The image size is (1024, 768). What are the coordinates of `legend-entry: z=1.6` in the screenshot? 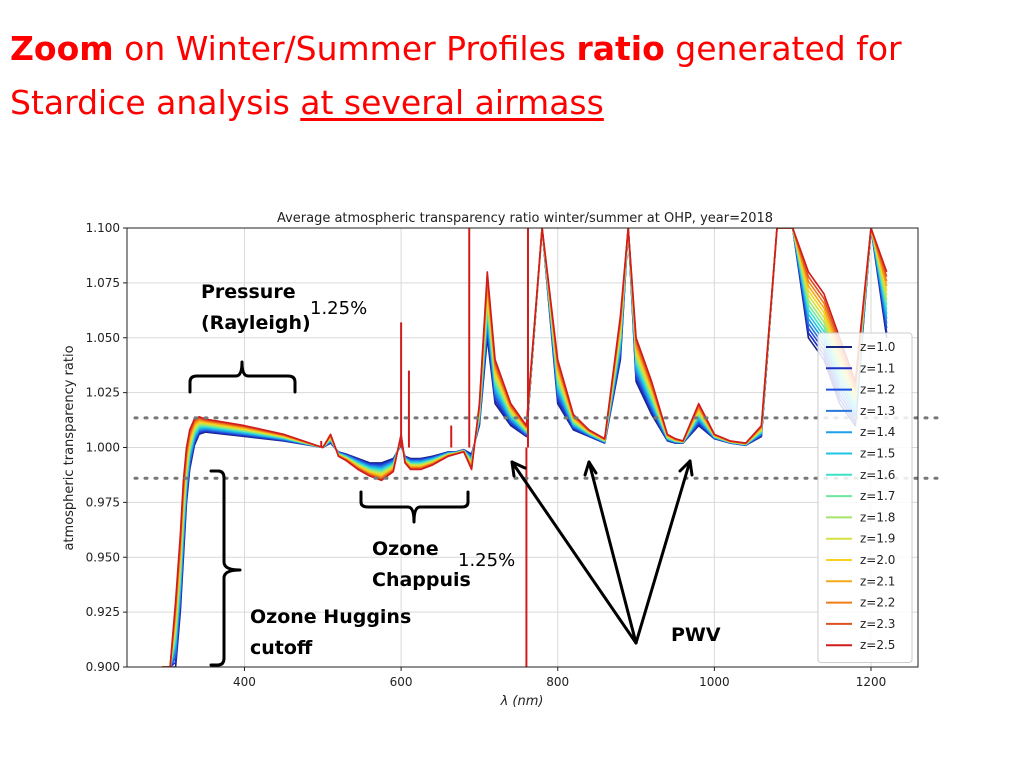 It's located at (877, 475).